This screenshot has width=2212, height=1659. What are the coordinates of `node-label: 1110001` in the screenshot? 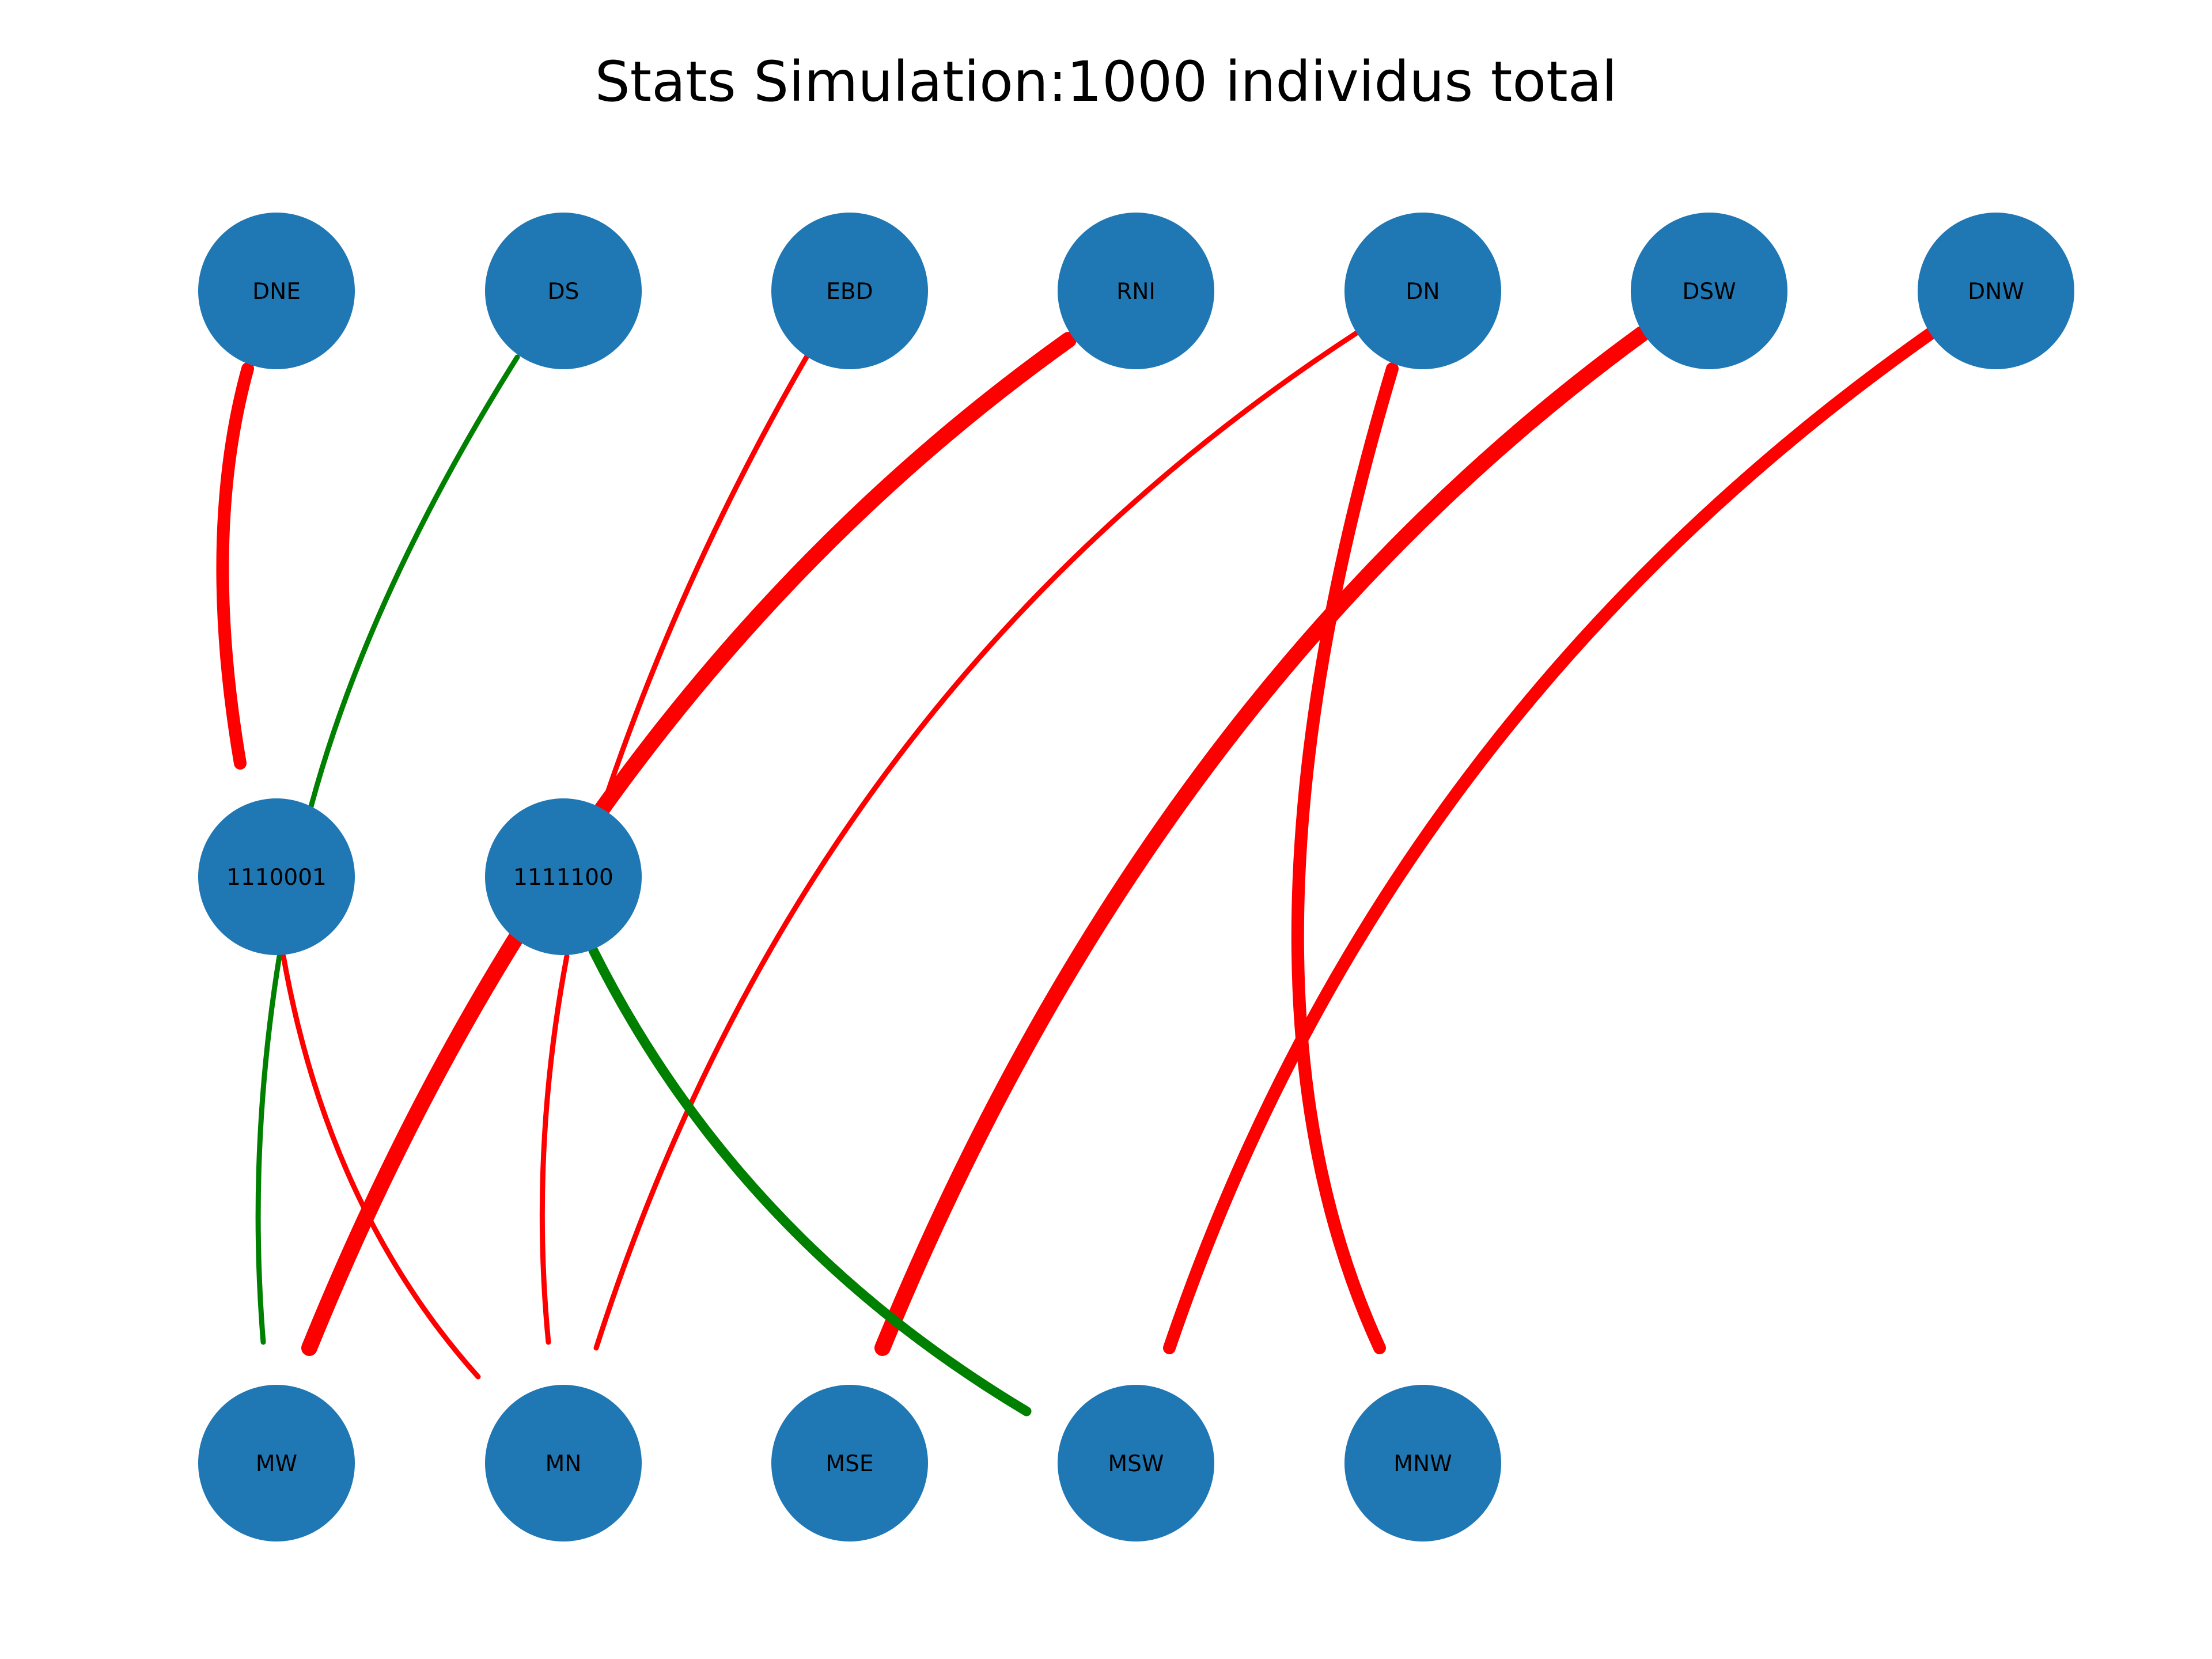 It's located at (276, 878).